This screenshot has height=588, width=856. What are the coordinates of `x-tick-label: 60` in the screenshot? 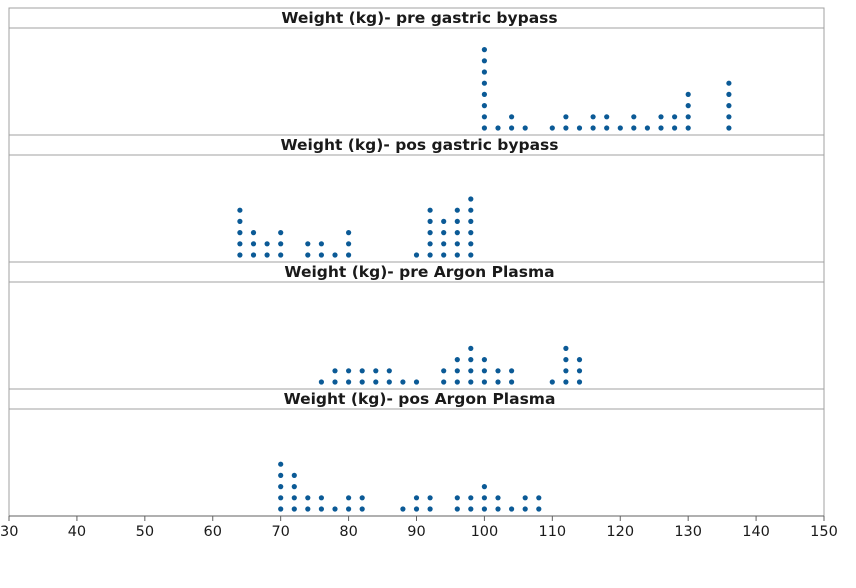 It's located at (213, 532).